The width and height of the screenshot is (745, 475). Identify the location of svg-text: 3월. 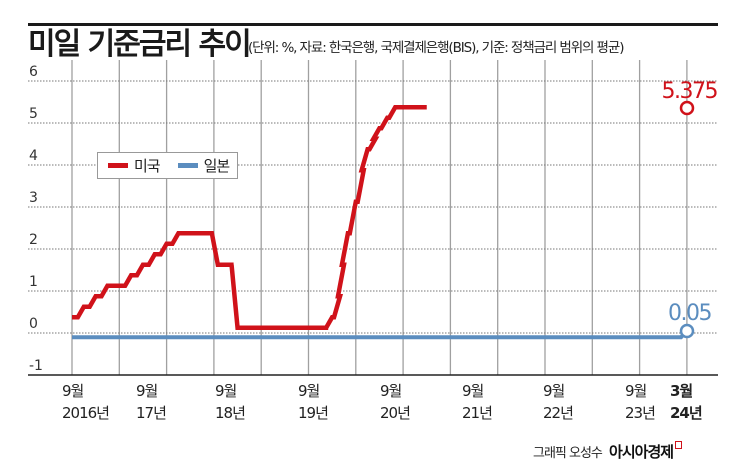
(681, 391).